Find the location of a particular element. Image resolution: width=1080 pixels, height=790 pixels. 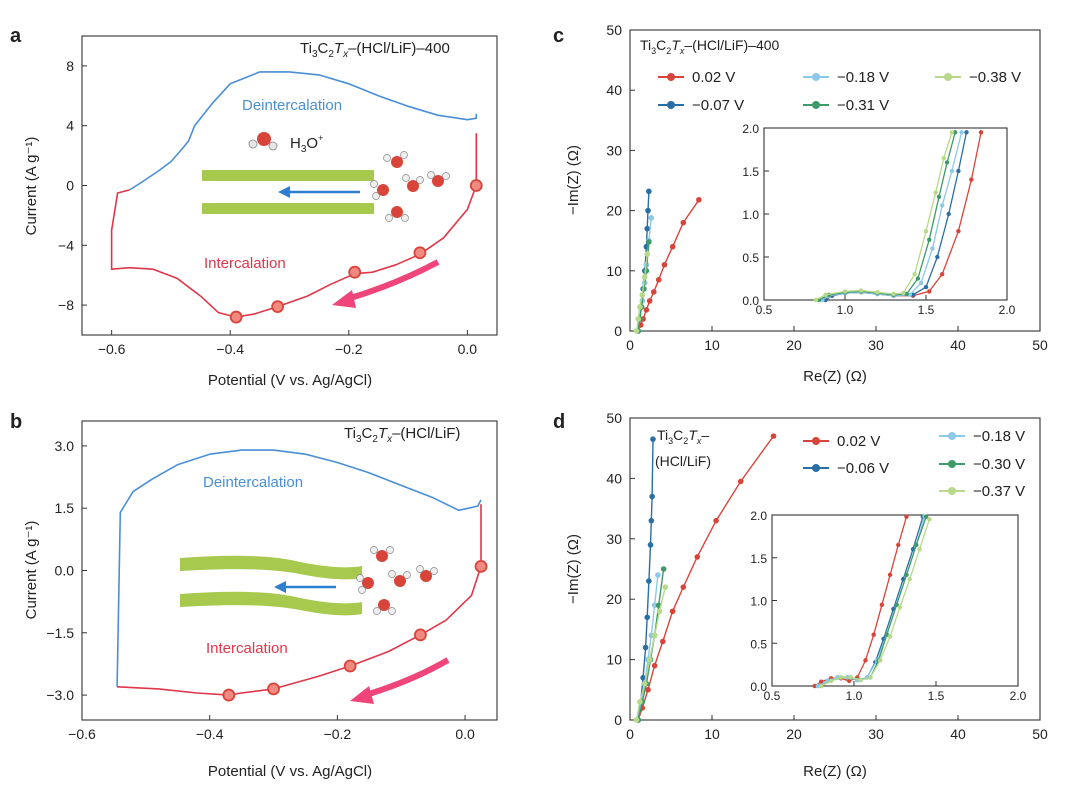

panel-a-ion-label: H3O+ is located at coordinates (306, 144).